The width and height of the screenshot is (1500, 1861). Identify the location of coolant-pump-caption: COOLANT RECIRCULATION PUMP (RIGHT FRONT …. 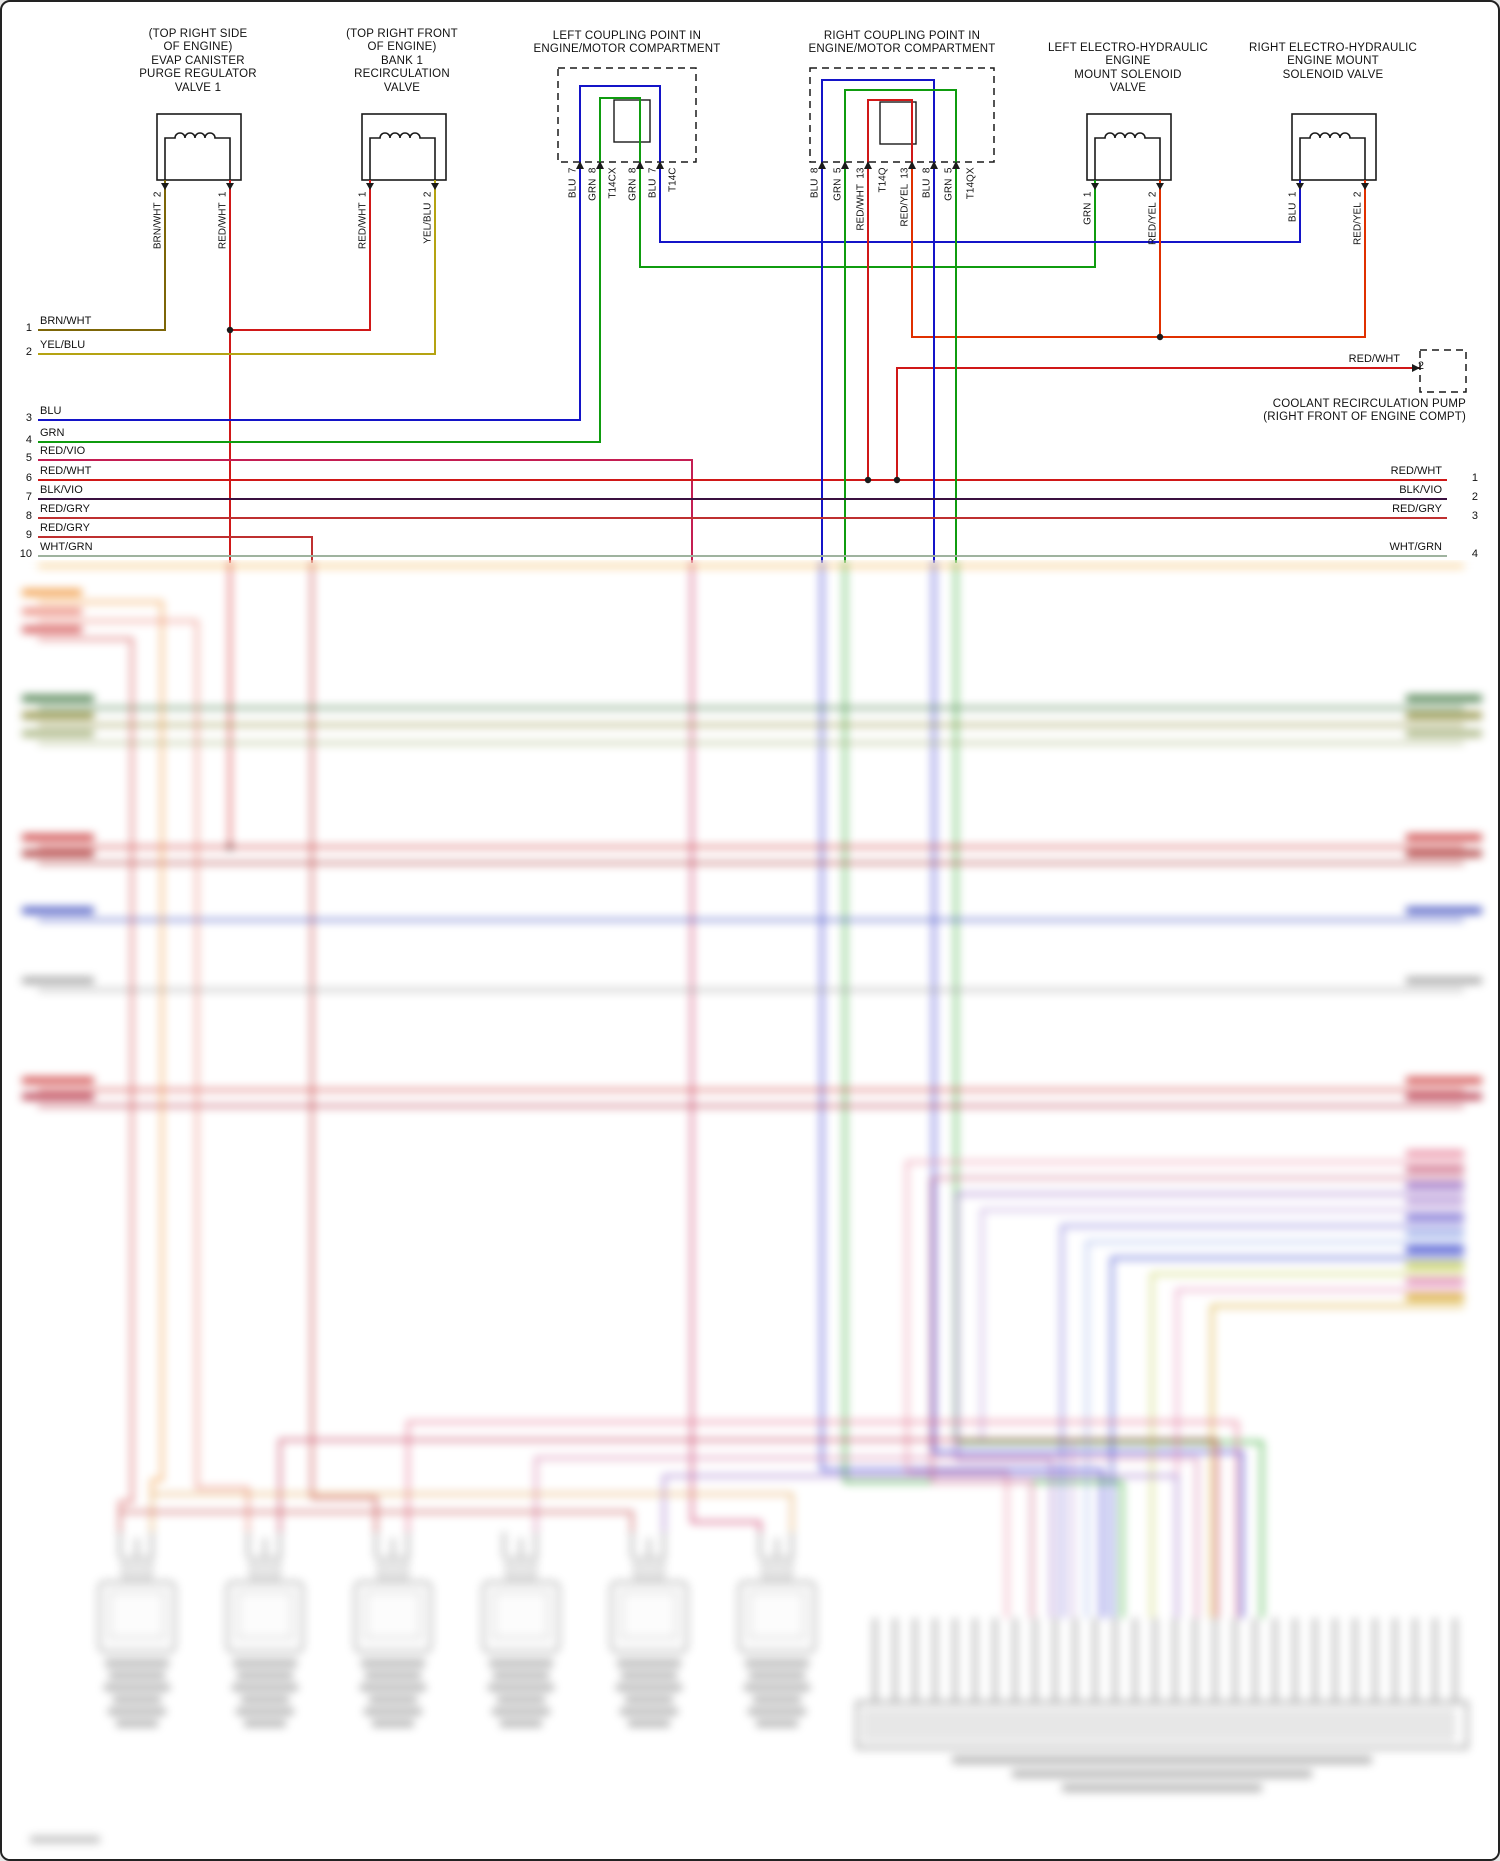
(1364, 411).